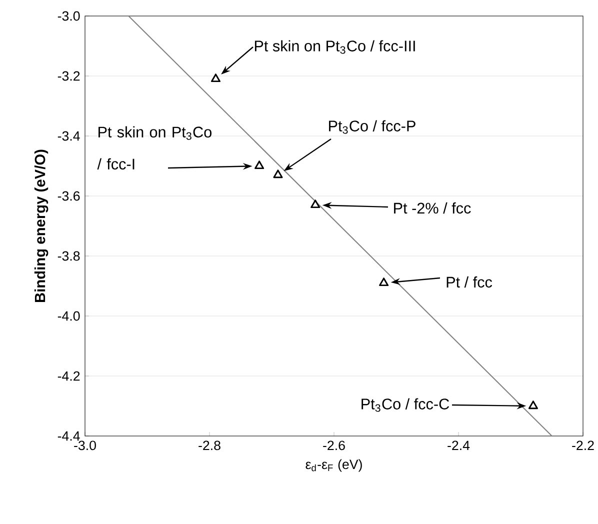  What do you see at coordinates (69, 196) in the screenshot?
I see `y-tick-label: -3.6` at bounding box center [69, 196].